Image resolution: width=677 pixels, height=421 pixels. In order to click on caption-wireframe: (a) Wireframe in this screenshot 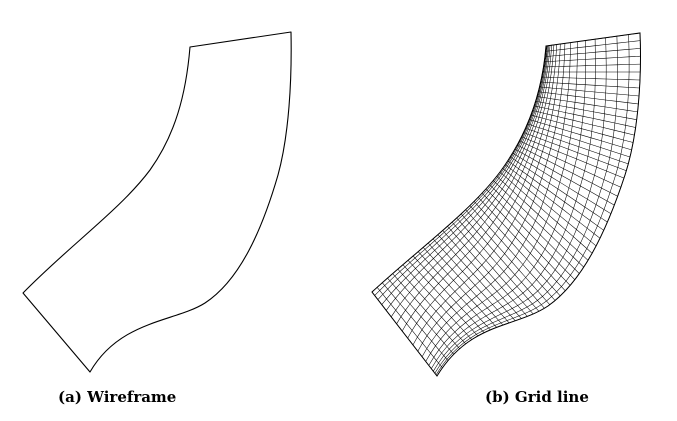, I will do `click(117, 397)`.